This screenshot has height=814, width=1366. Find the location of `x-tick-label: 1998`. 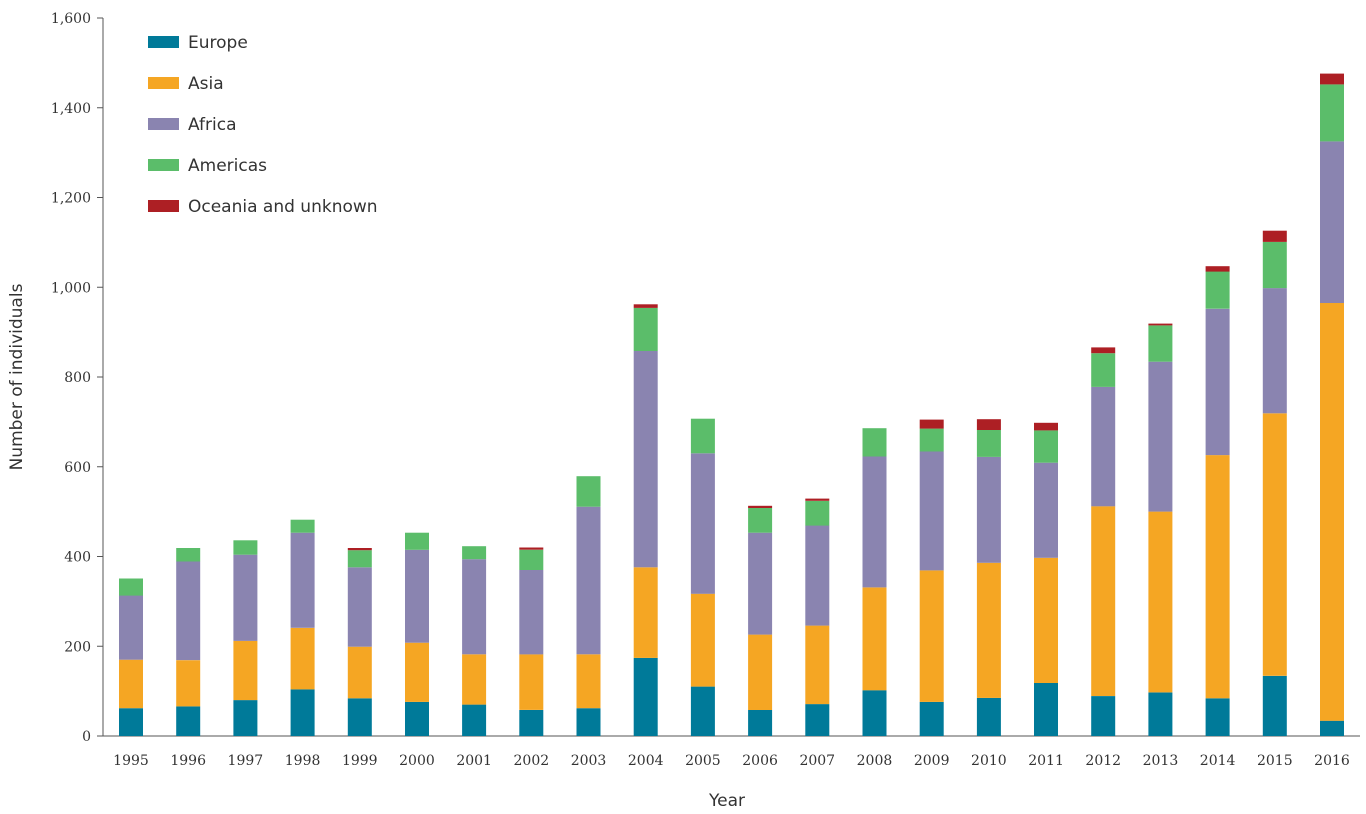

x-tick-label: 1998 is located at coordinates (303, 761).